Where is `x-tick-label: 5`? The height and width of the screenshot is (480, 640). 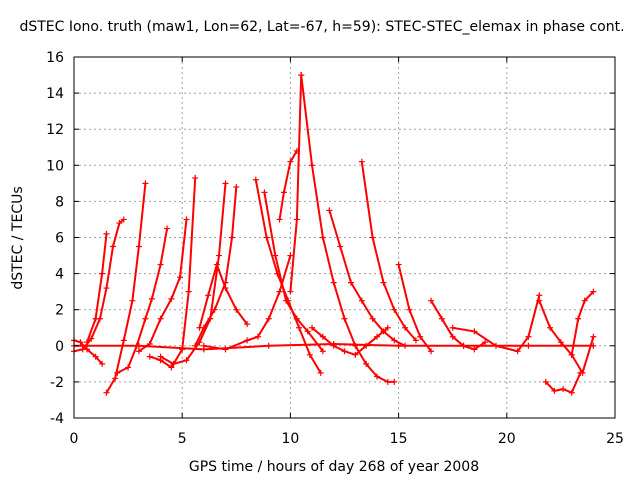
x-tick-label: 5 is located at coordinates (182, 439).